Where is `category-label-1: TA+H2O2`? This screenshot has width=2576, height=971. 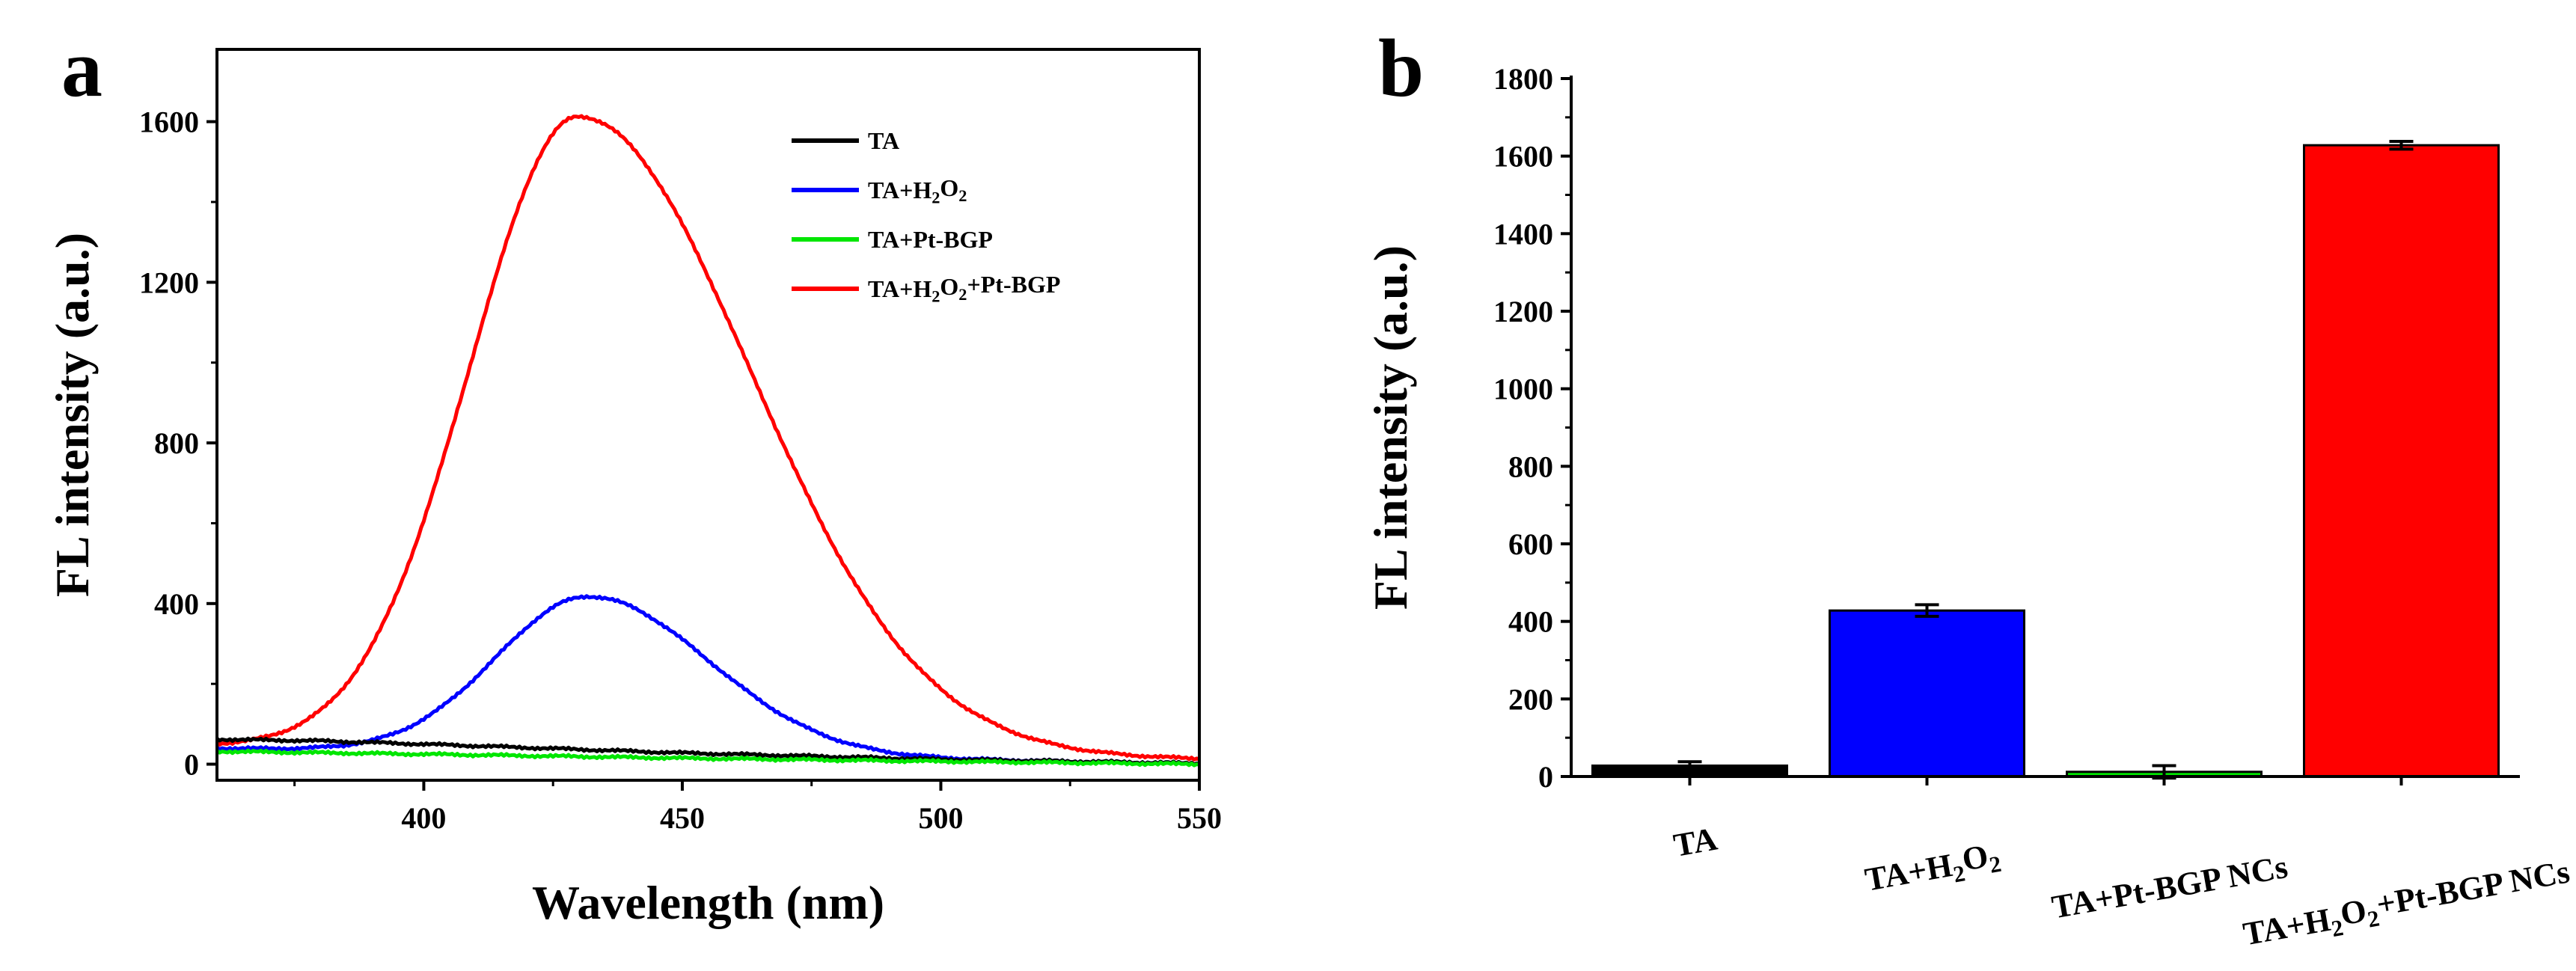 category-label-1: TA+H2O2 is located at coordinates (1932, 869).